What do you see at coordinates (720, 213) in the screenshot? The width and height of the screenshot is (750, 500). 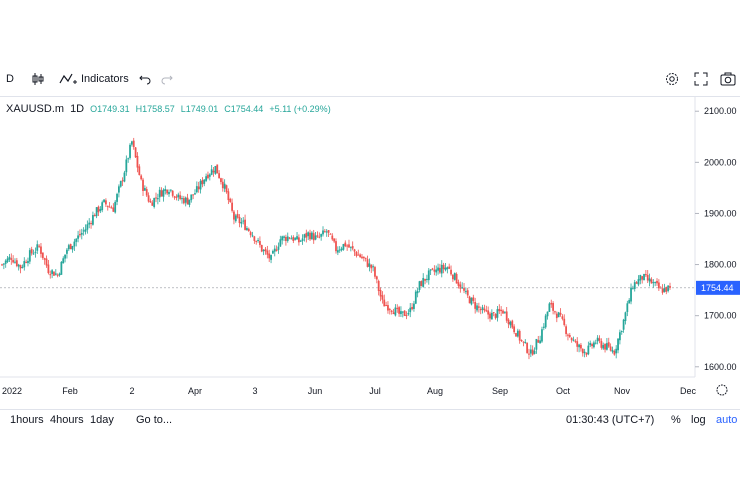 I see `y-tick-label: 1900.00` at bounding box center [720, 213].